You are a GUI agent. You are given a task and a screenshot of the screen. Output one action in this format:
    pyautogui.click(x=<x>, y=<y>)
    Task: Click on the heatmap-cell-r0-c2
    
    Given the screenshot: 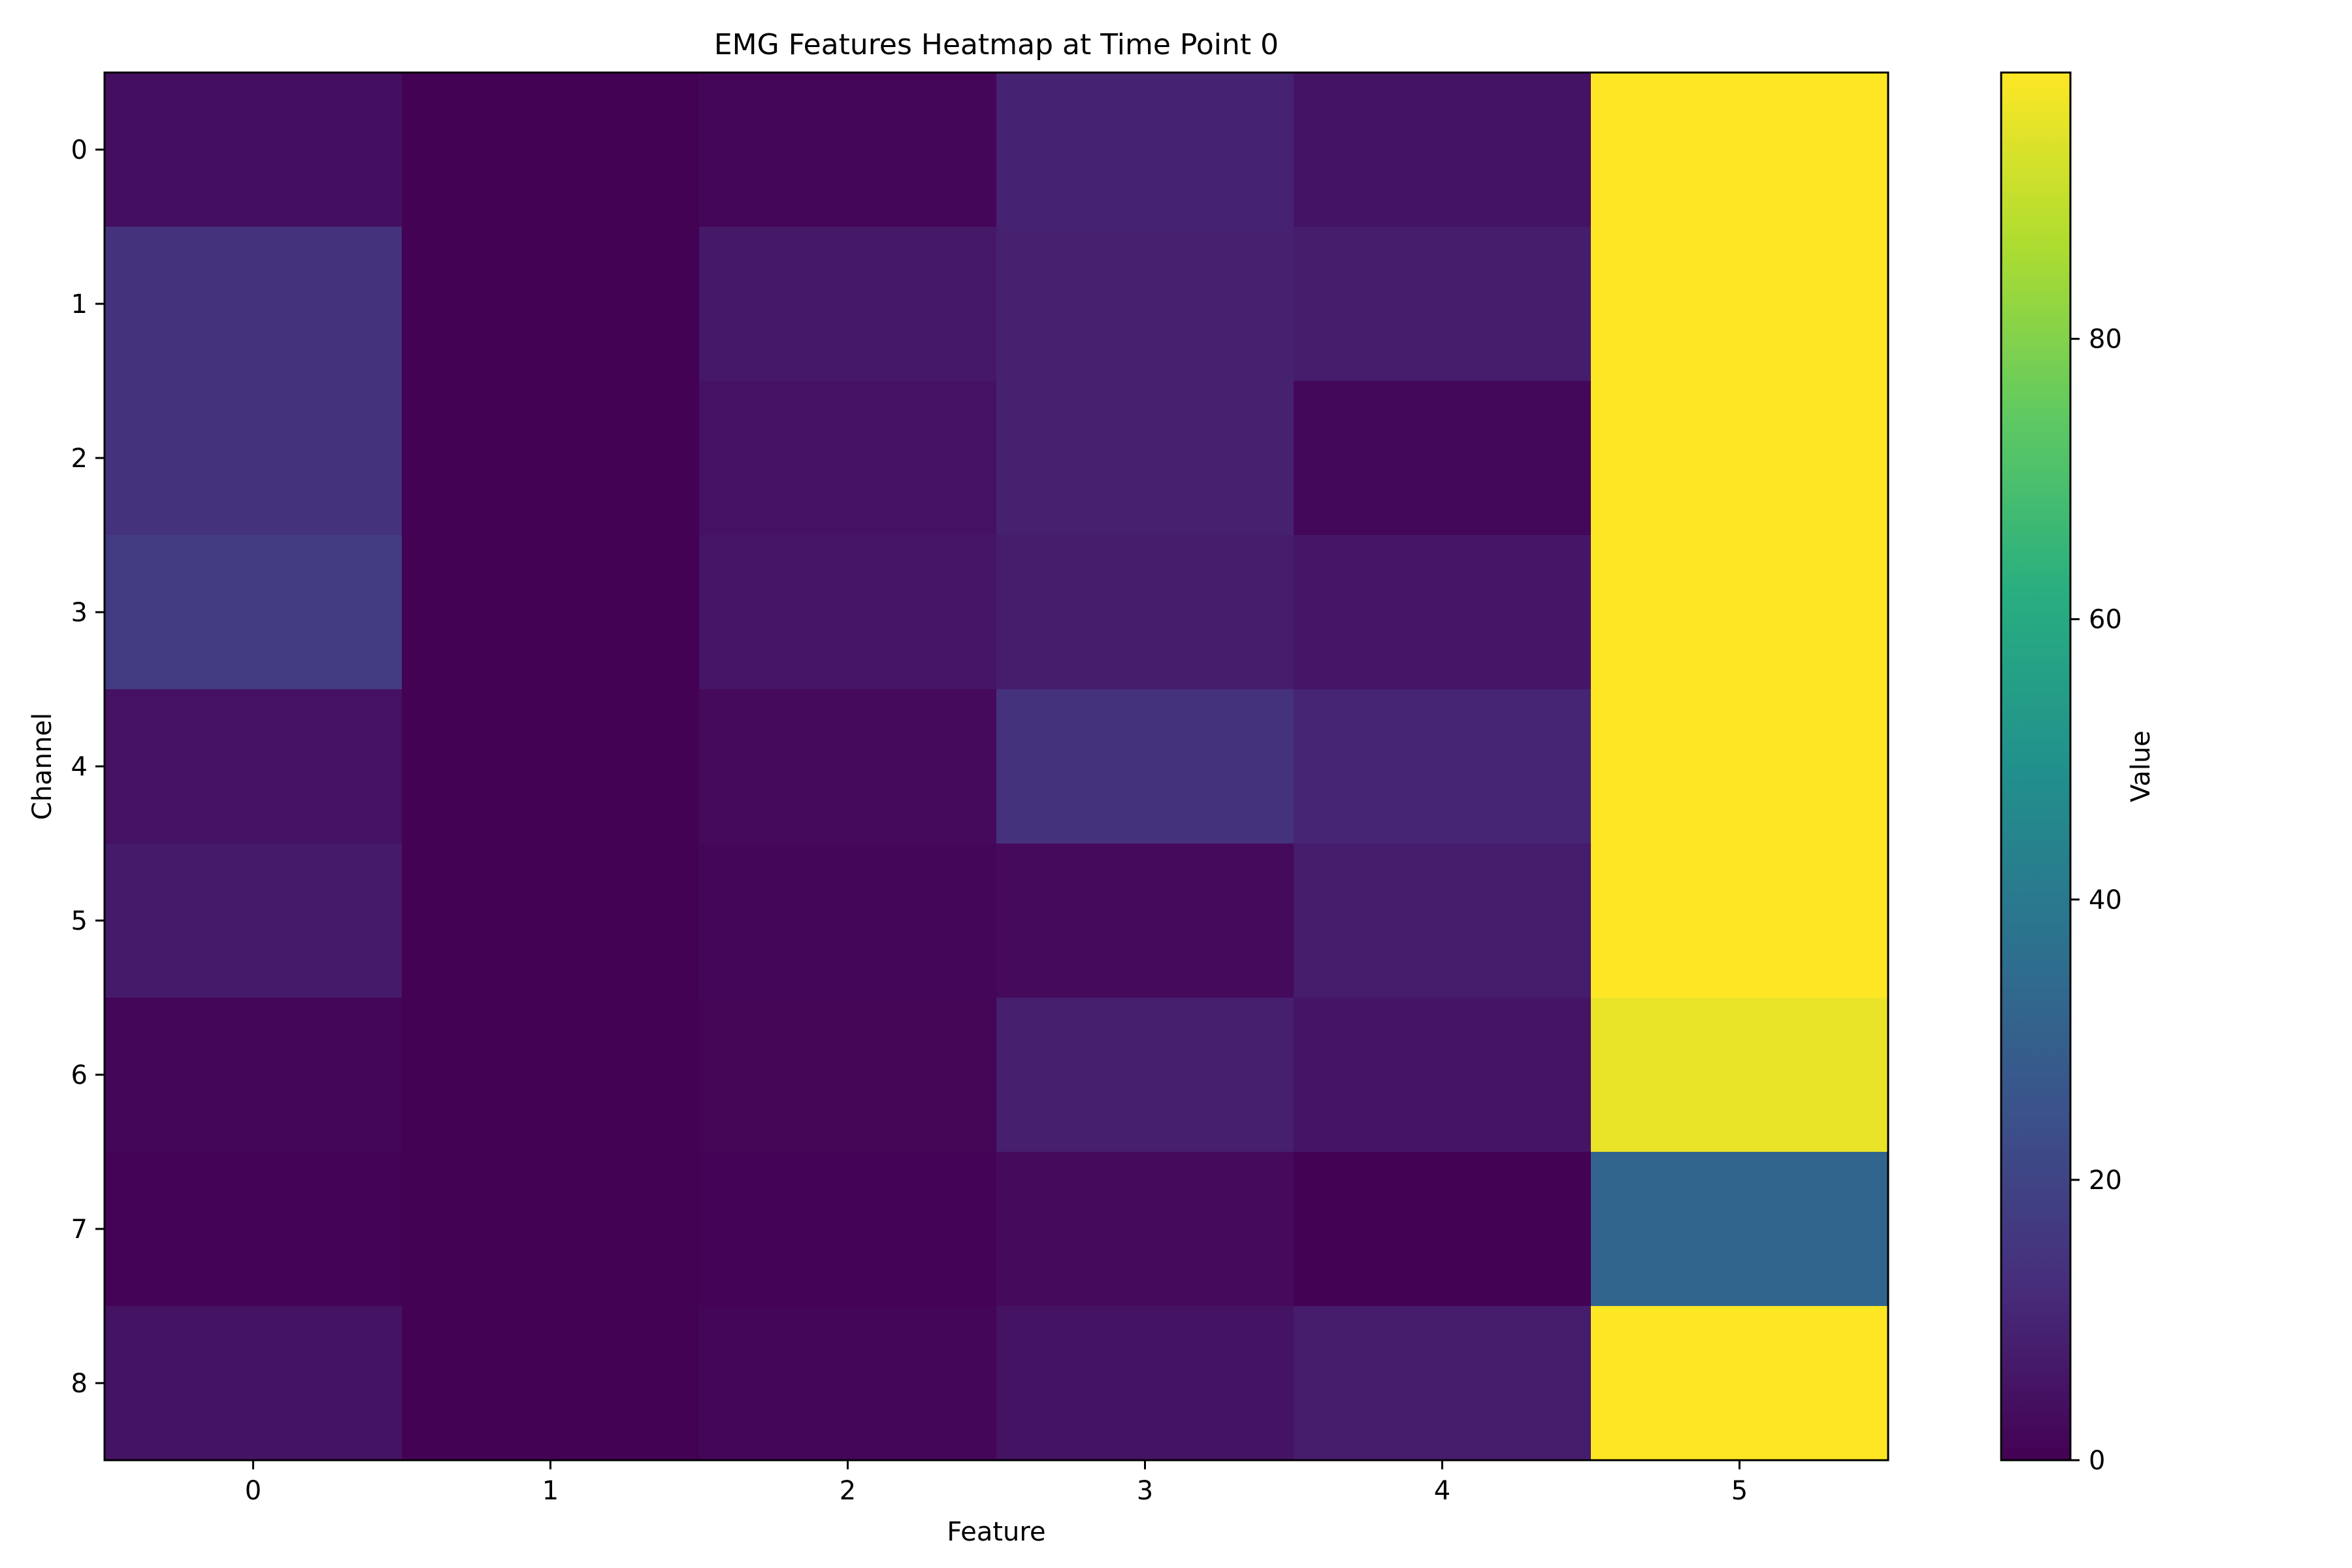 What is the action you would take?
    pyautogui.click(x=848, y=150)
    